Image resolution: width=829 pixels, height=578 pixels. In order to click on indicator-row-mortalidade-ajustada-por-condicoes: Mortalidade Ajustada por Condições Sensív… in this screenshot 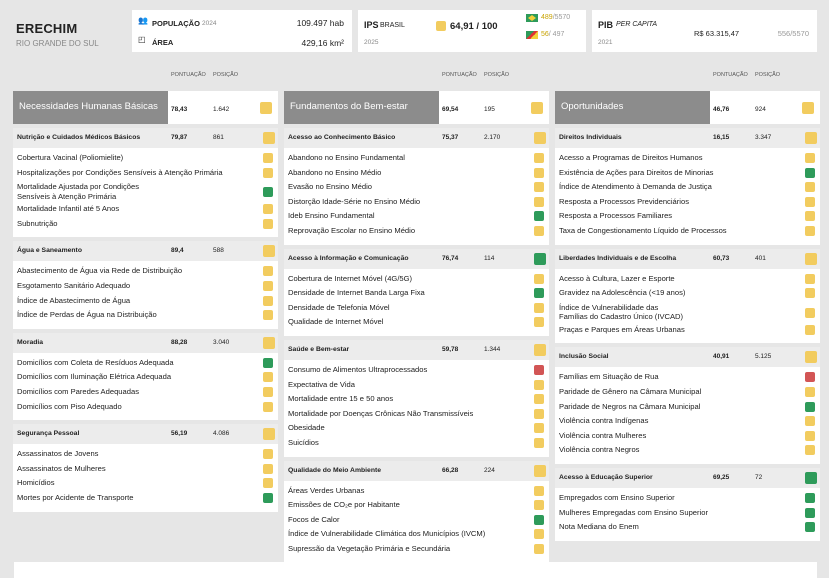, I will do `click(78, 191)`.